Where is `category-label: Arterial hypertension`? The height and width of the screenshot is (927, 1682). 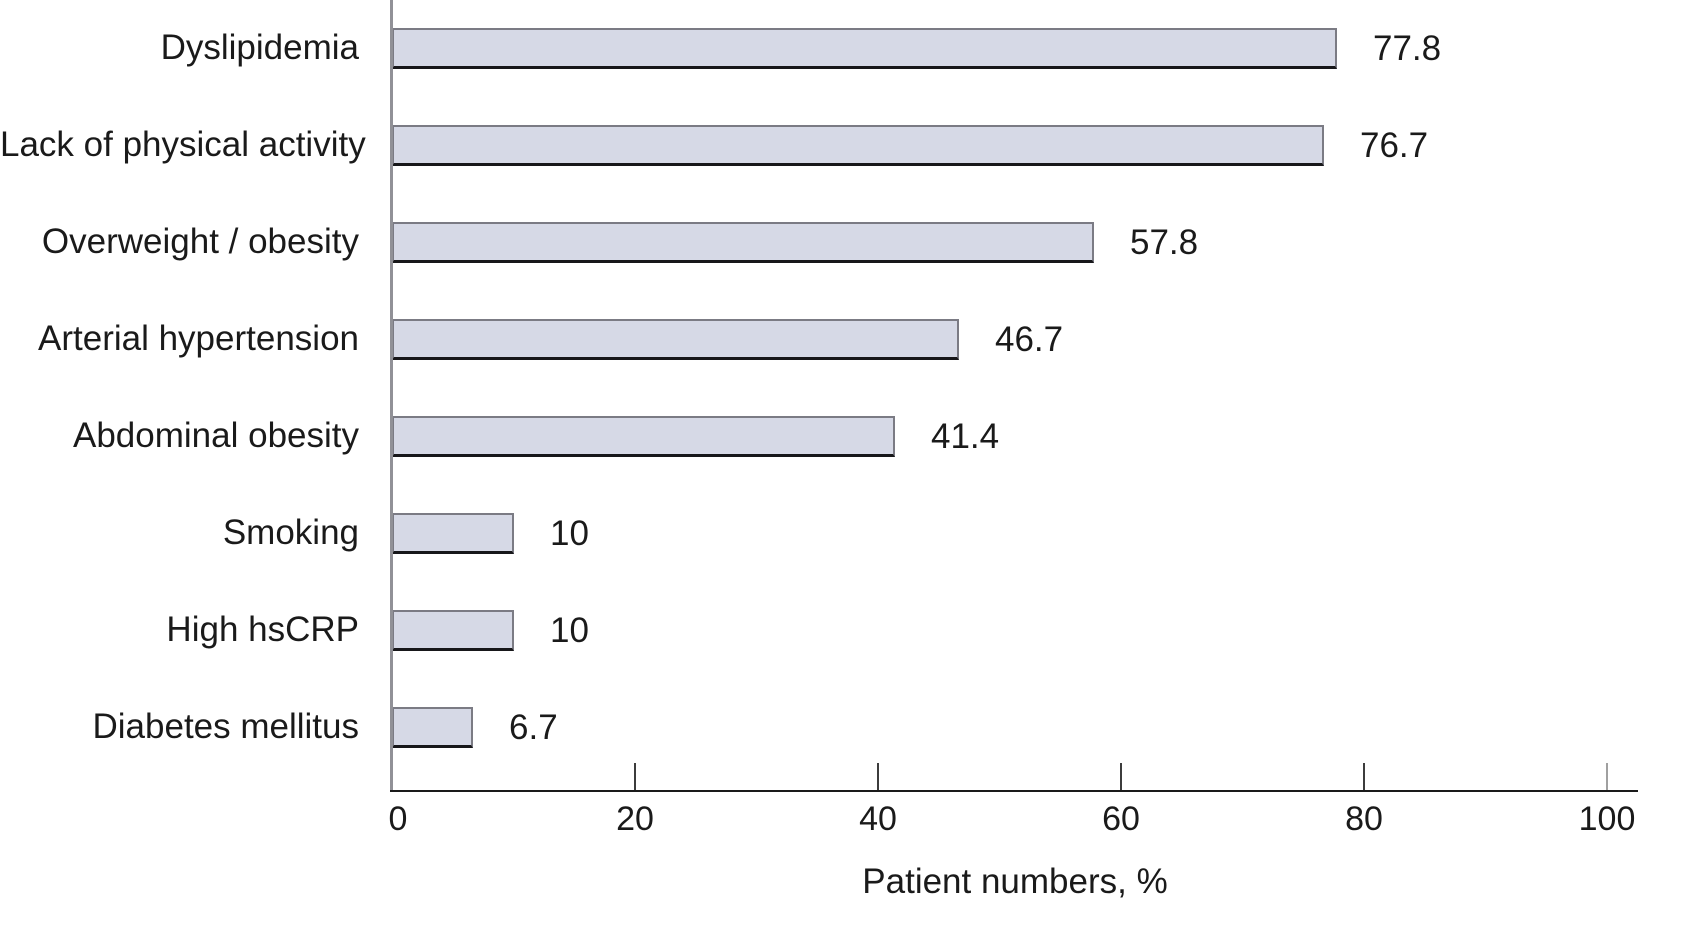 category-label: Arterial hypertension is located at coordinates (198, 339).